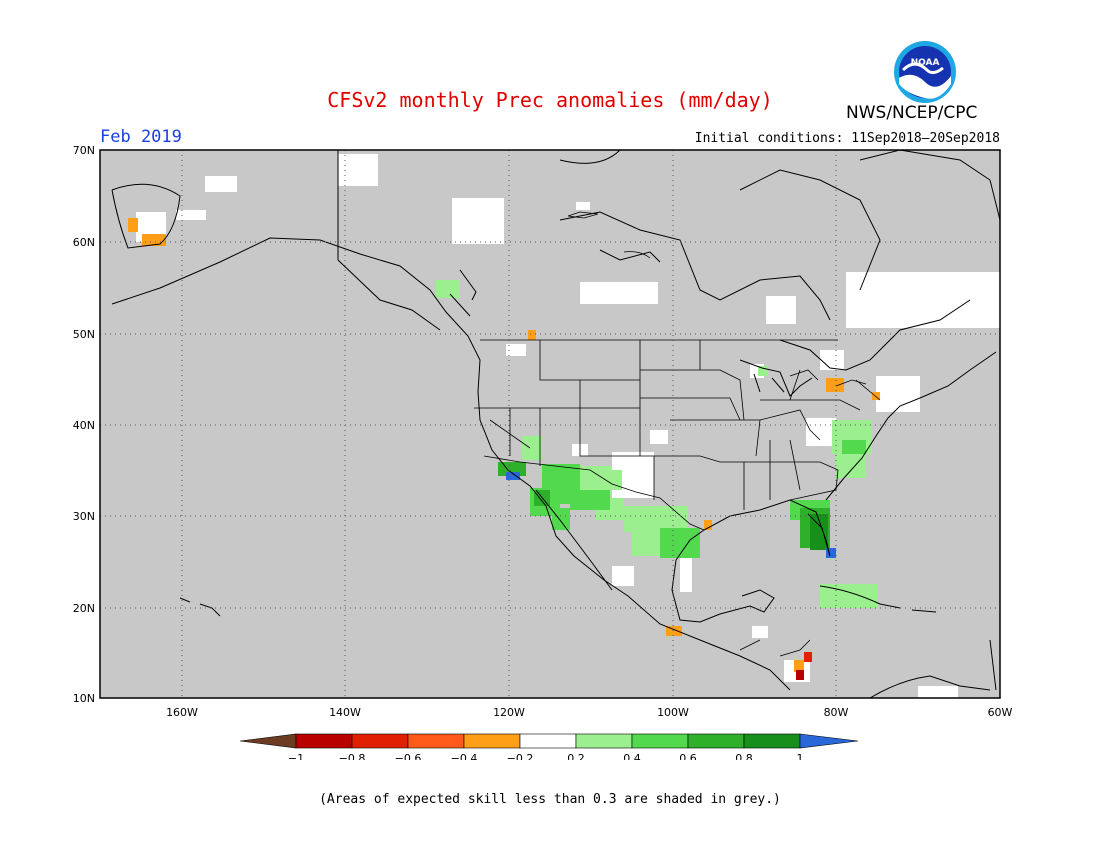 Image resolution: width=1100 pixels, height=850 pixels. What do you see at coordinates (84, 242) in the screenshot?
I see `lat-label: 60N` at bounding box center [84, 242].